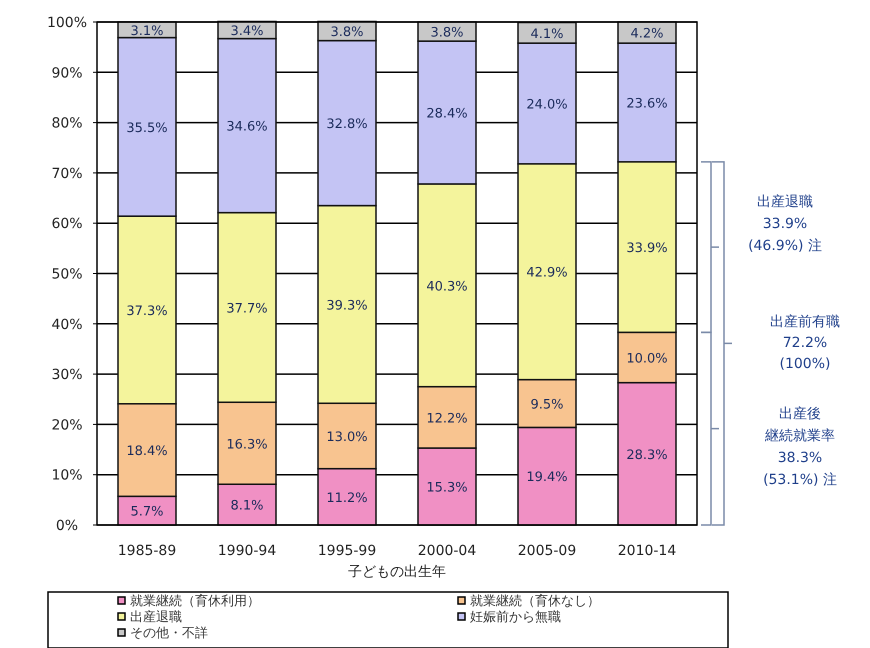  What do you see at coordinates (647, 104) in the screenshot?
I see `data-label: 23.6%` at bounding box center [647, 104].